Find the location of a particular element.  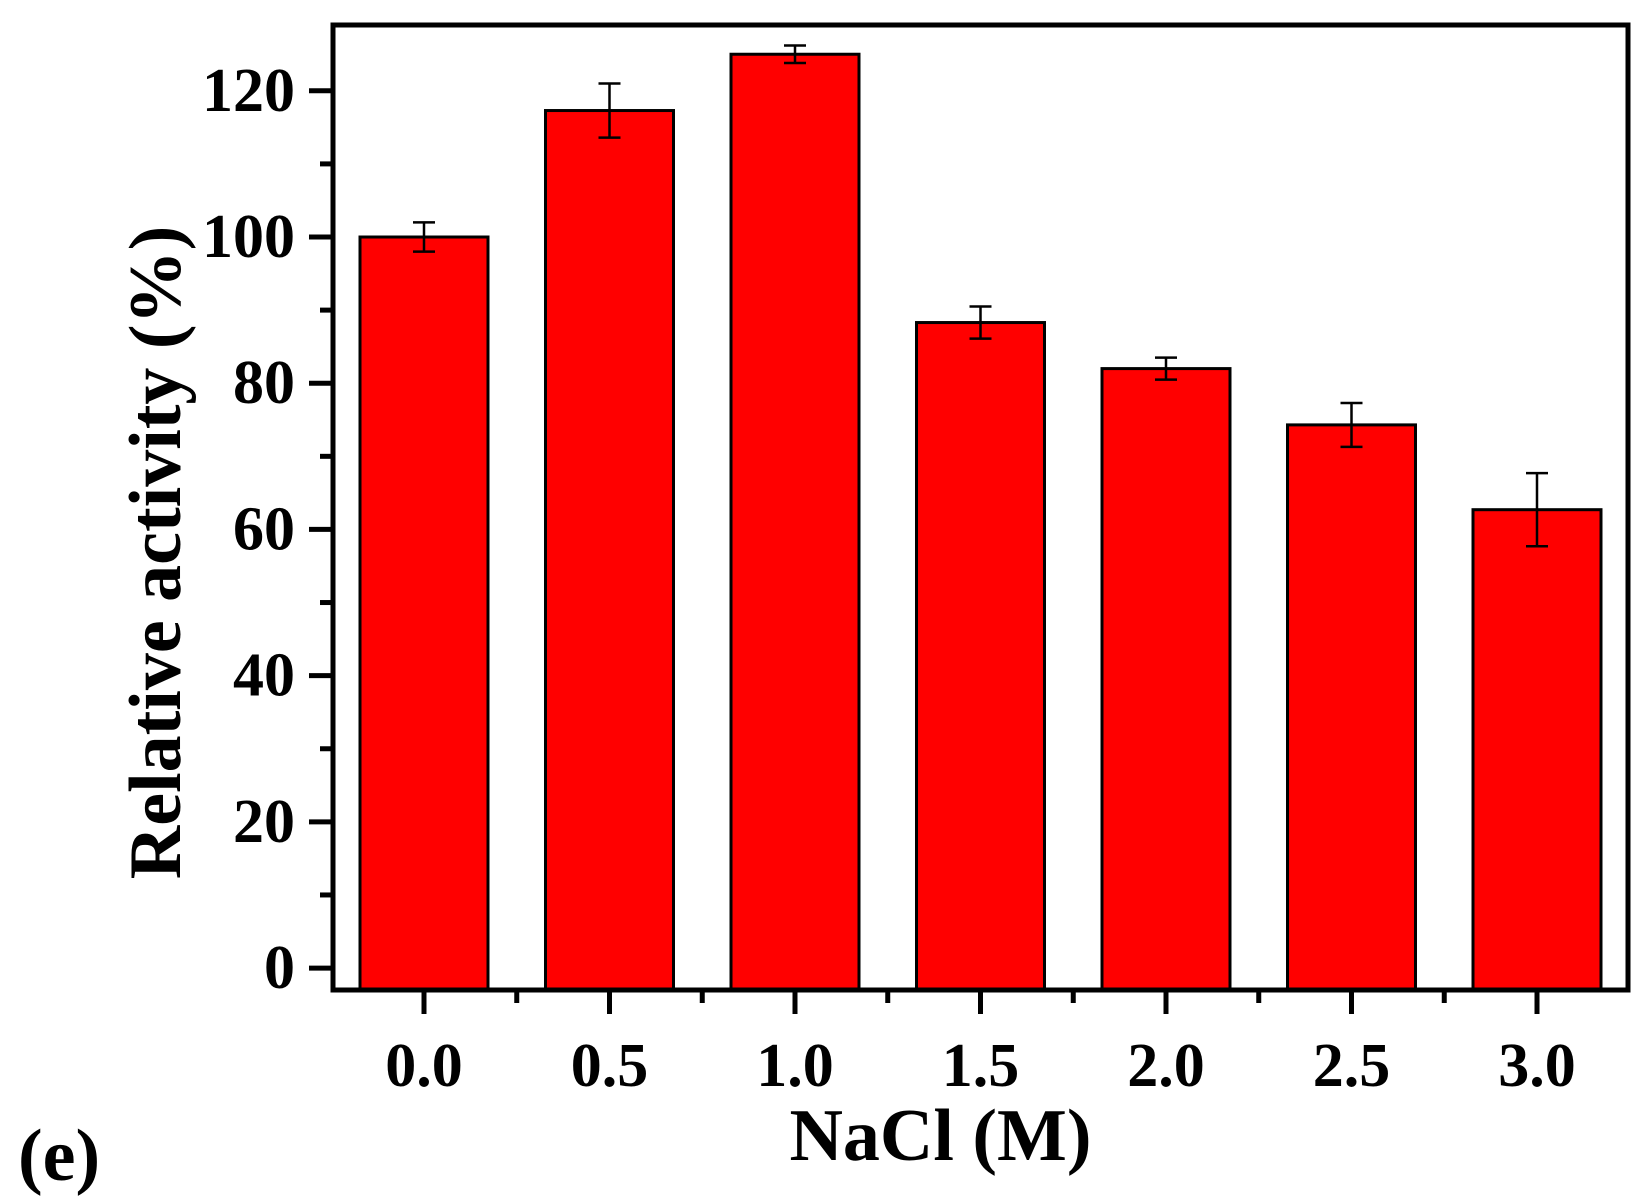

bar-2.0 is located at coordinates (1166, 679).